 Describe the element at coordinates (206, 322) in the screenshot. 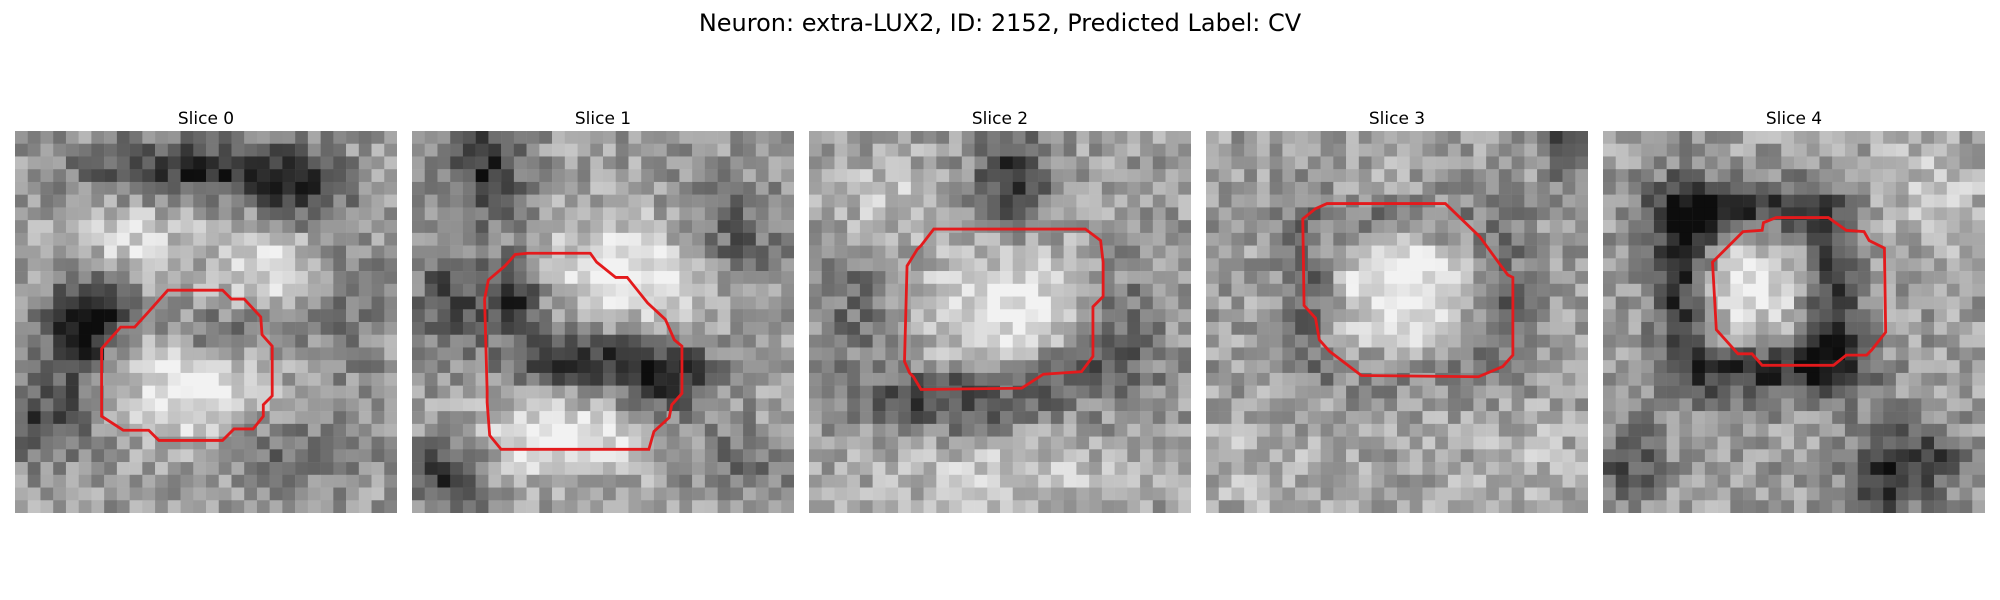

I see `grayscale-microscopy-image` at that location.